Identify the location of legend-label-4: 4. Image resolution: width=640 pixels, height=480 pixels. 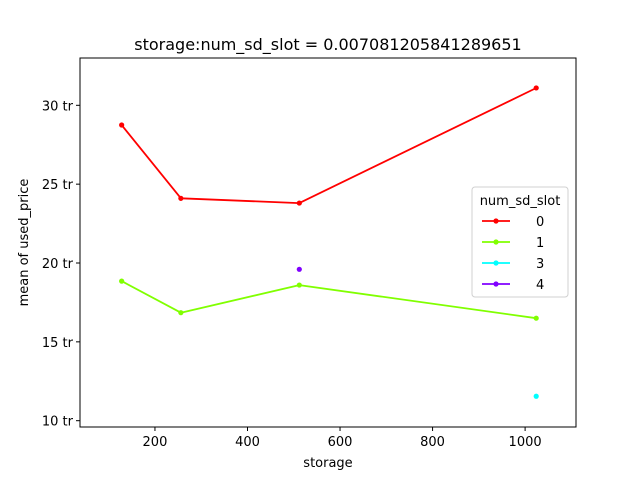
(540, 285).